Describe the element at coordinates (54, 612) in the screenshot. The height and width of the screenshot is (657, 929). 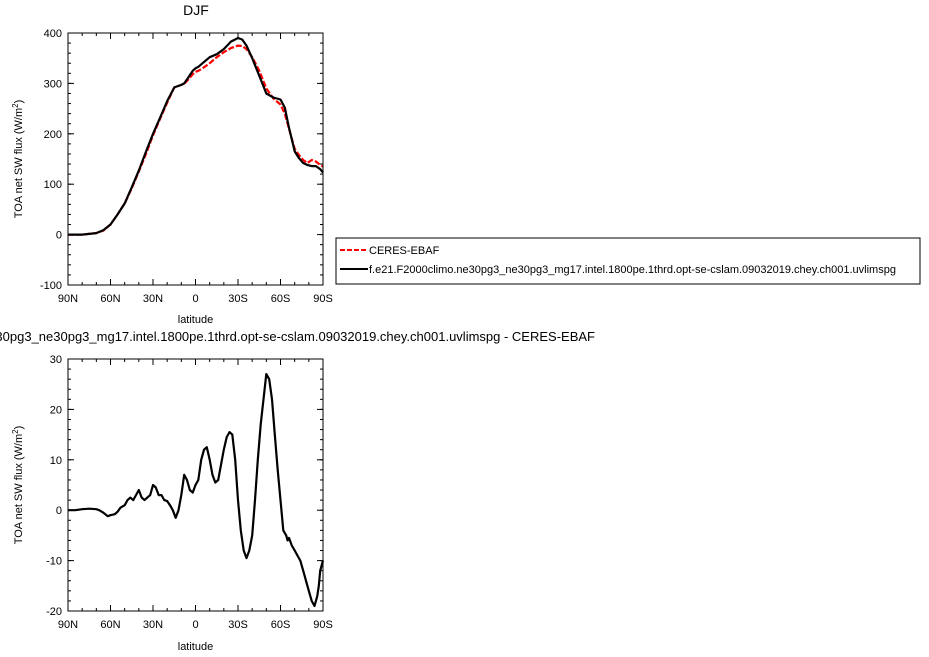
I see `y-tick-label: -20` at that location.